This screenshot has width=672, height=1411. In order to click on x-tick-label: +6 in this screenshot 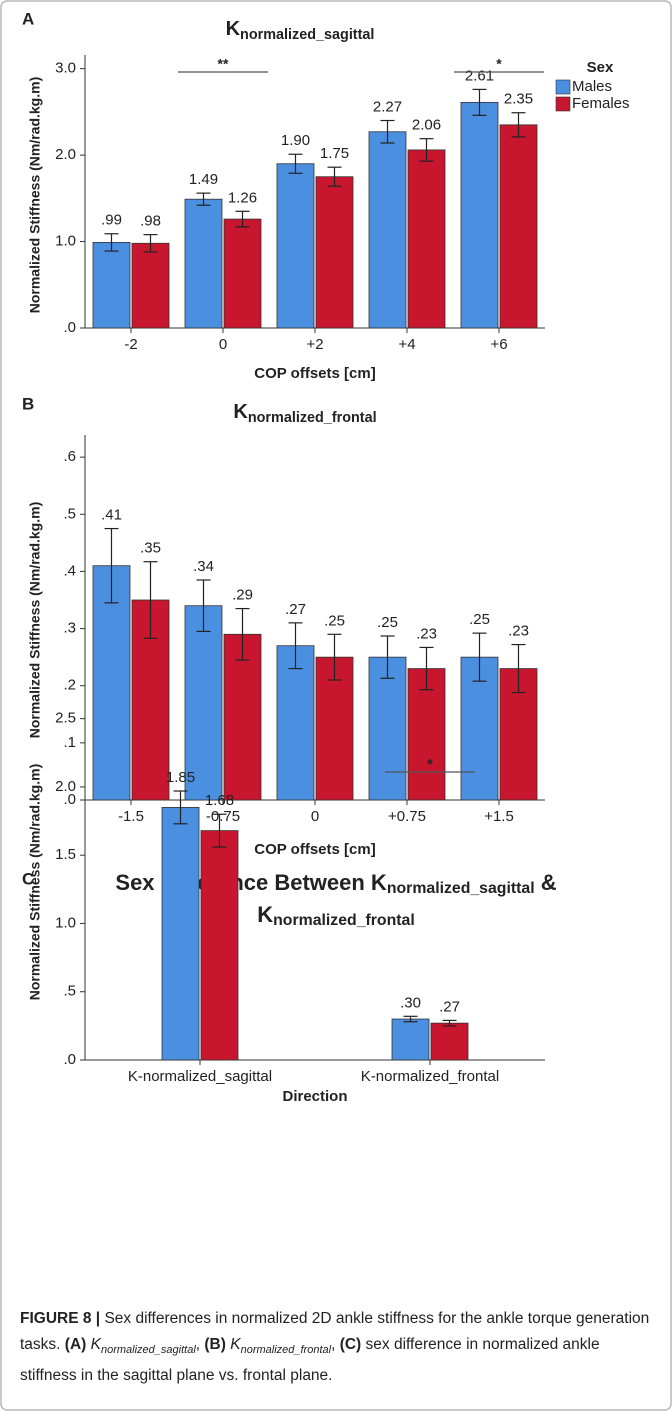, I will do `click(498, 344)`.